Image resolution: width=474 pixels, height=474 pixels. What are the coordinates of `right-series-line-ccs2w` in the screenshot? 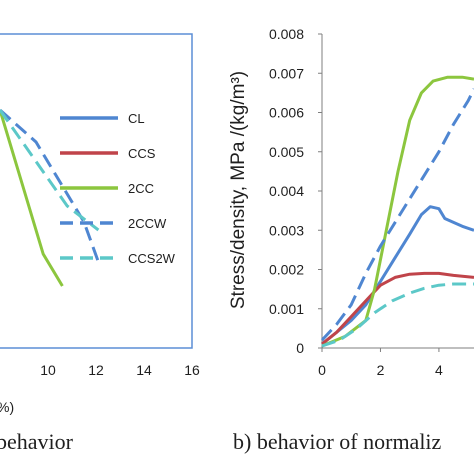 It's located at (397, 315).